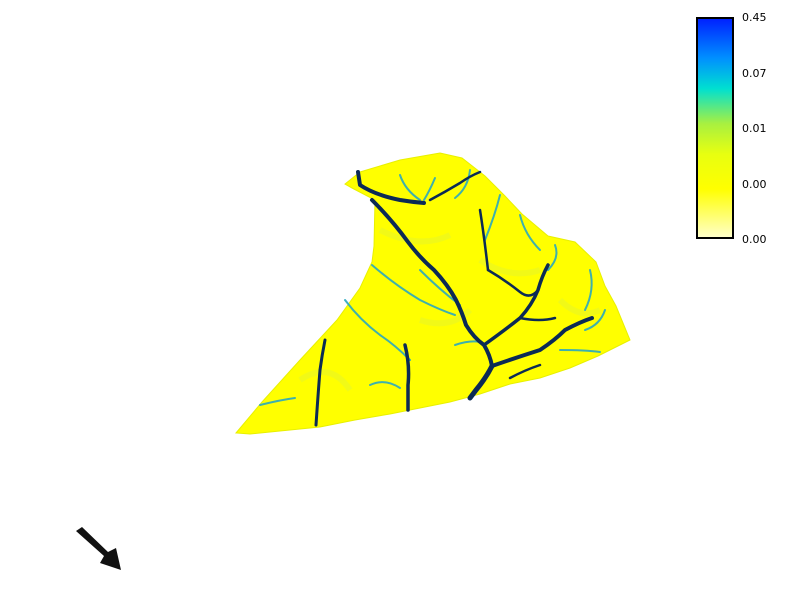  What do you see at coordinates (754, 239) in the screenshot?
I see `legend-label-min: 0.00` at bounding box center [754, 239].